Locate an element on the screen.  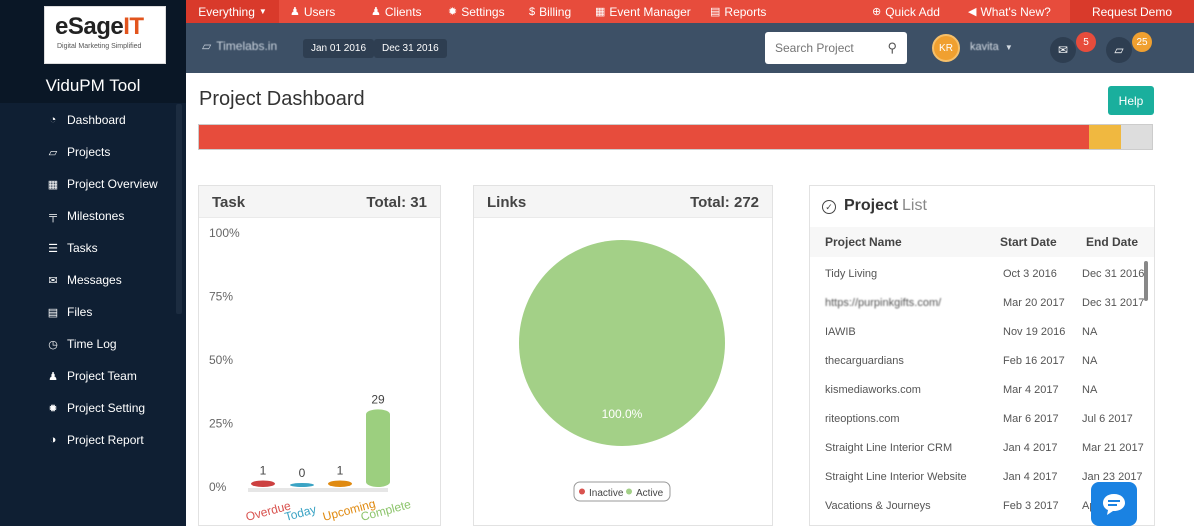
logo-tagline: Digital Marketing Simplified is located at coordinates (99, 46).